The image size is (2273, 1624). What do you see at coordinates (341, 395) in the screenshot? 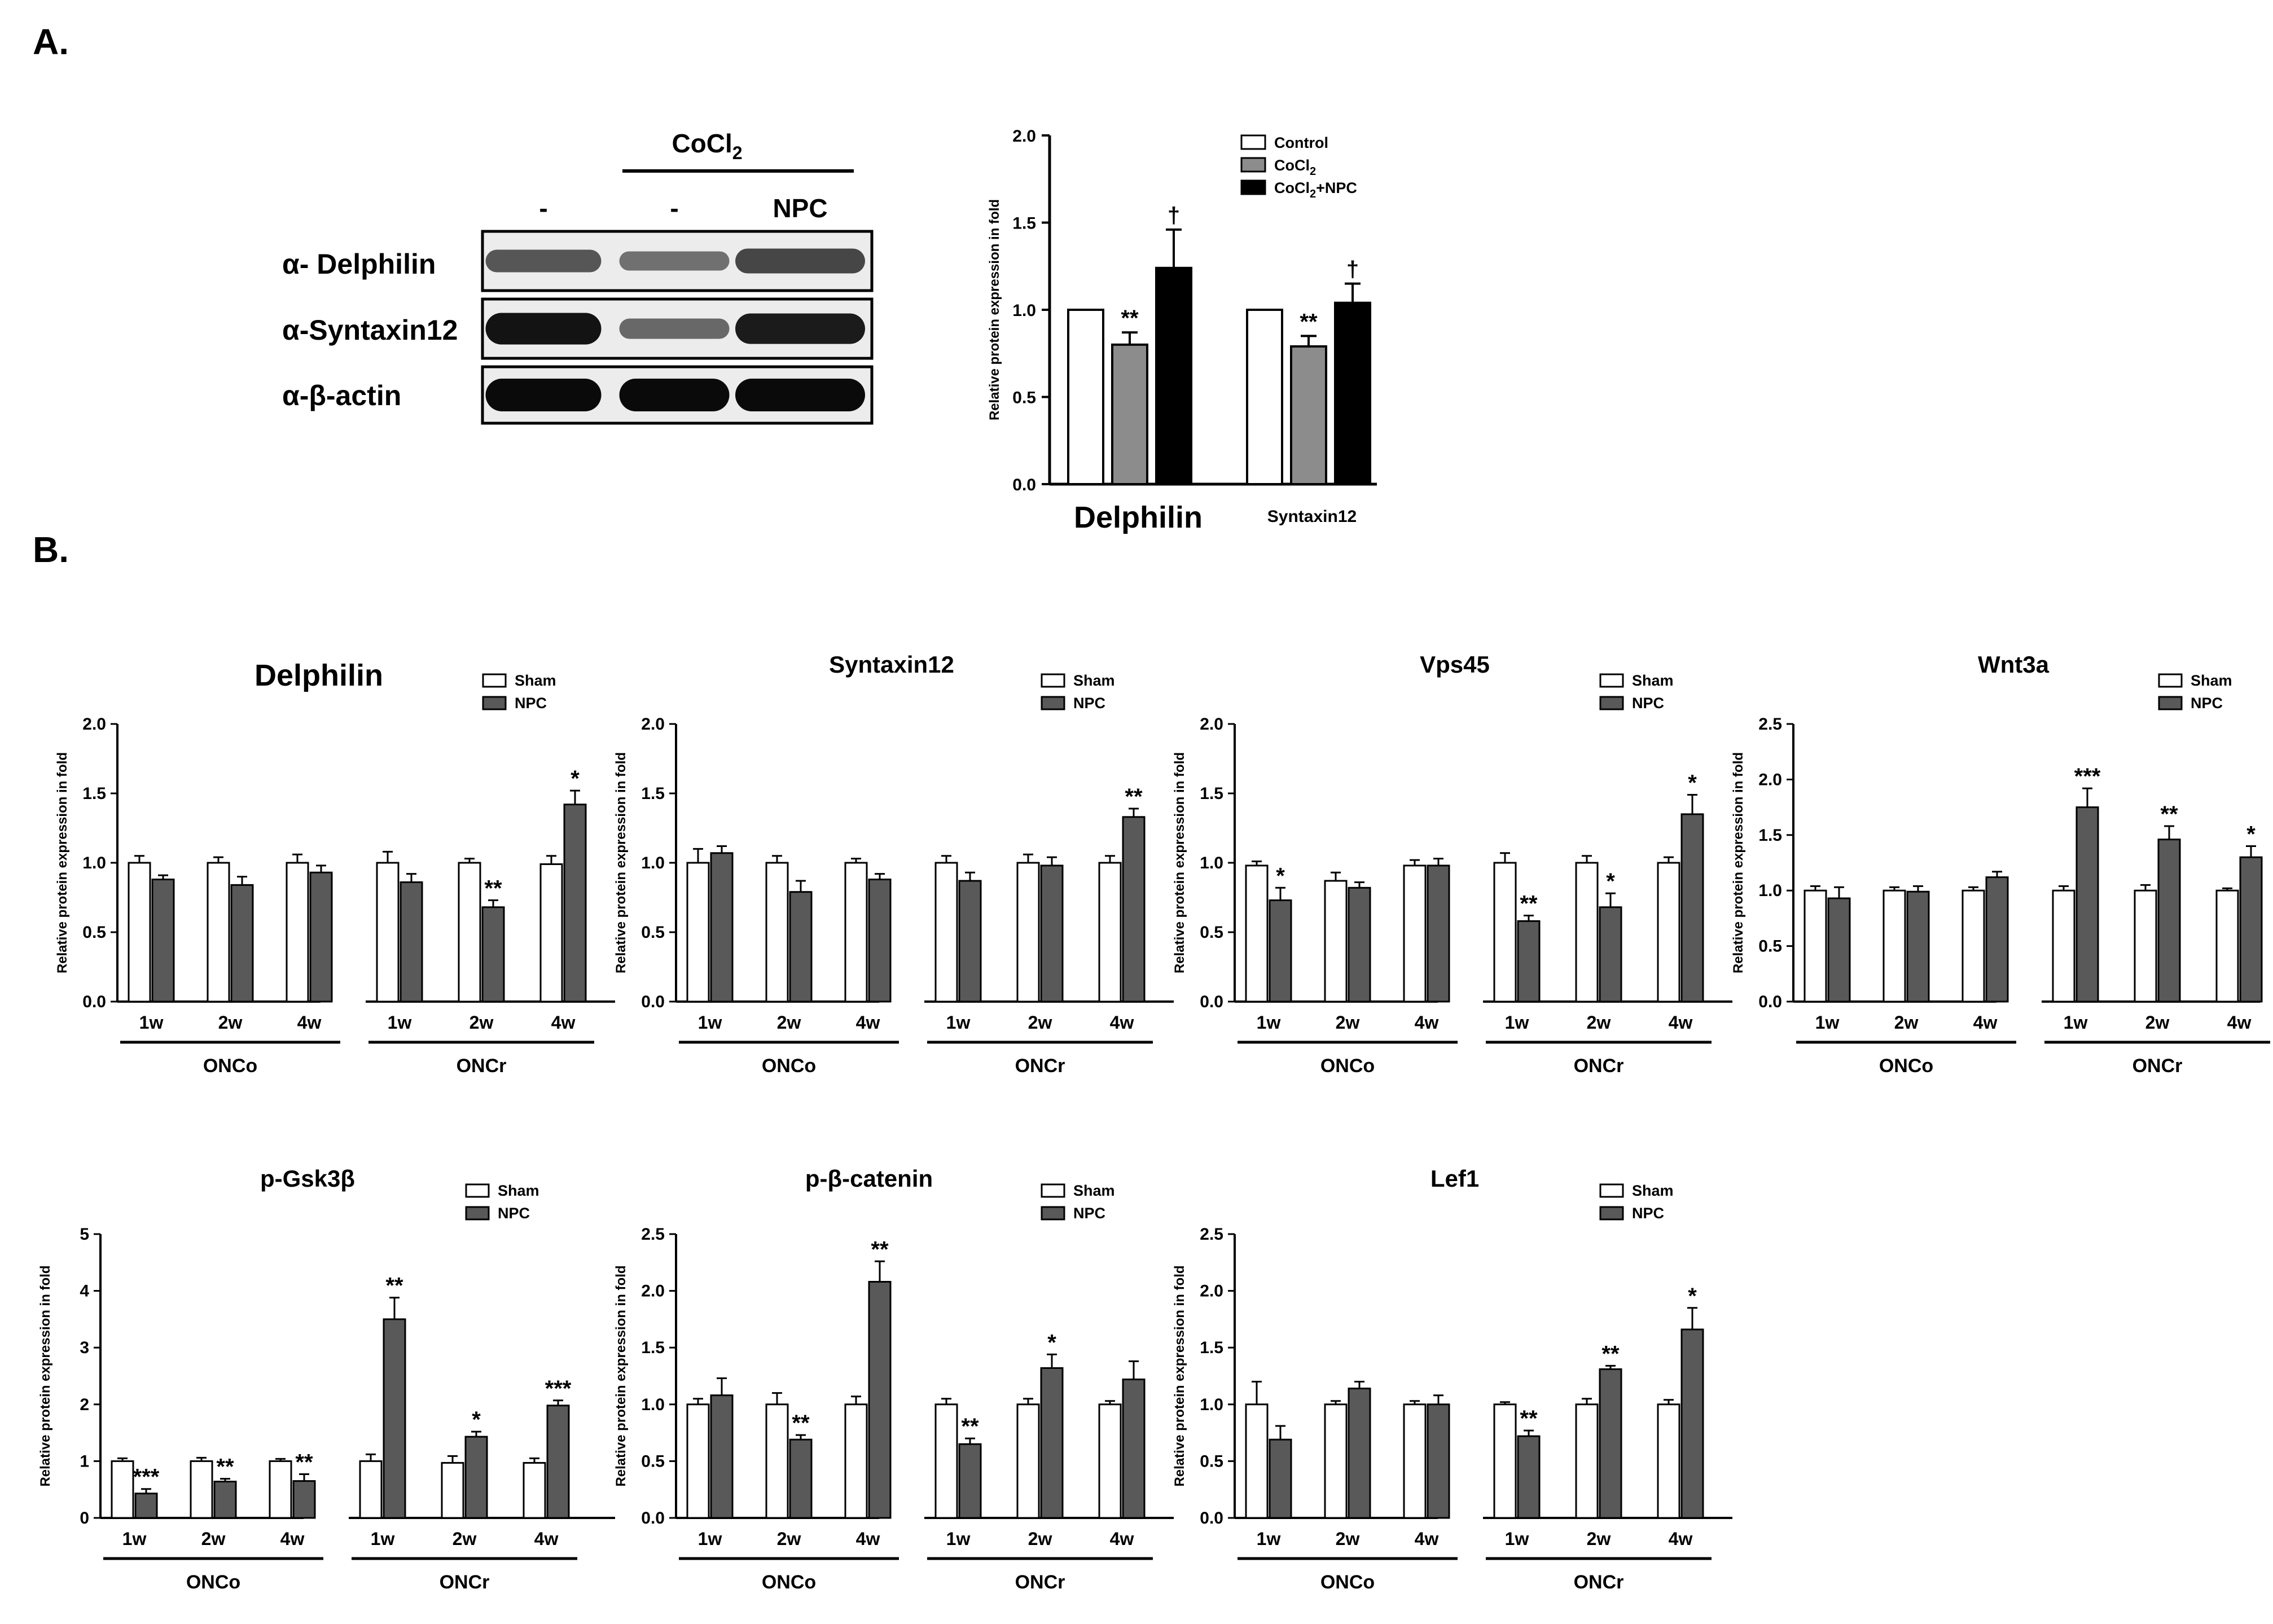
I see `blot-row-label-actin: α-β-actin` at bounding box center [341, 395].